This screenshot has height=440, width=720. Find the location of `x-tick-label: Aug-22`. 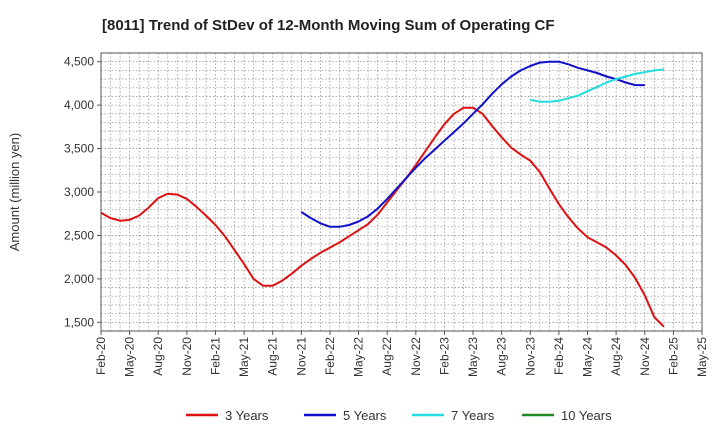

x-tick-label: Aug-22 is located at coordinates (387, 356).